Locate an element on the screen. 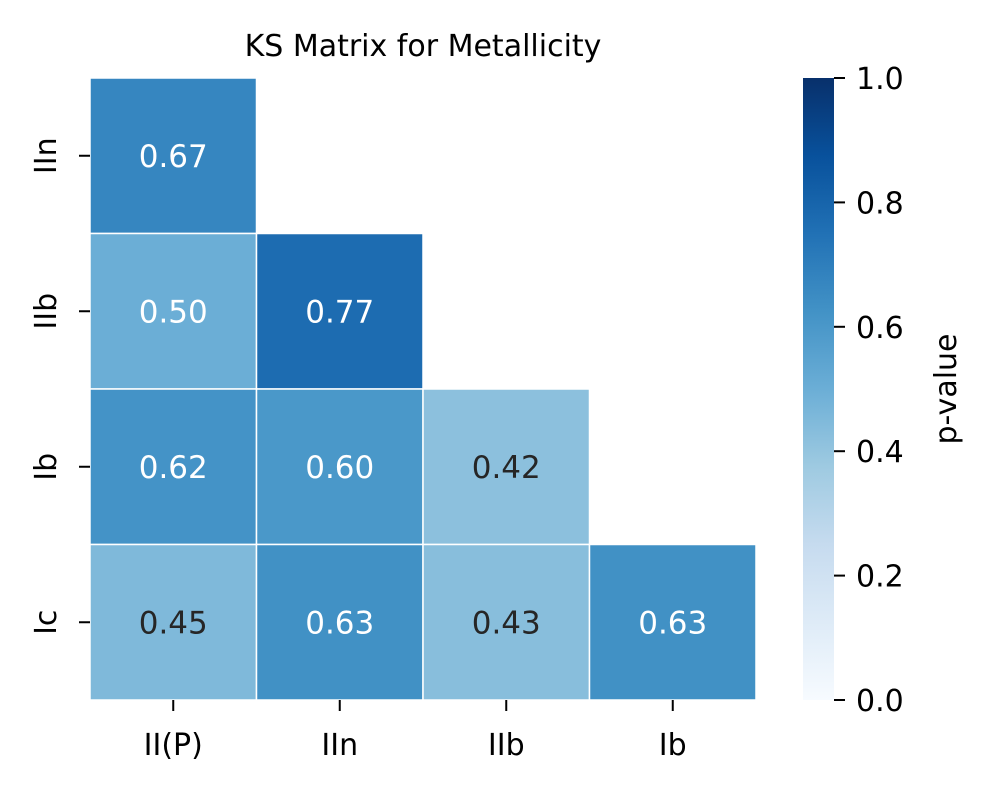  colorbar-tick-label: 0.6 is located at coordinates (880, 328).